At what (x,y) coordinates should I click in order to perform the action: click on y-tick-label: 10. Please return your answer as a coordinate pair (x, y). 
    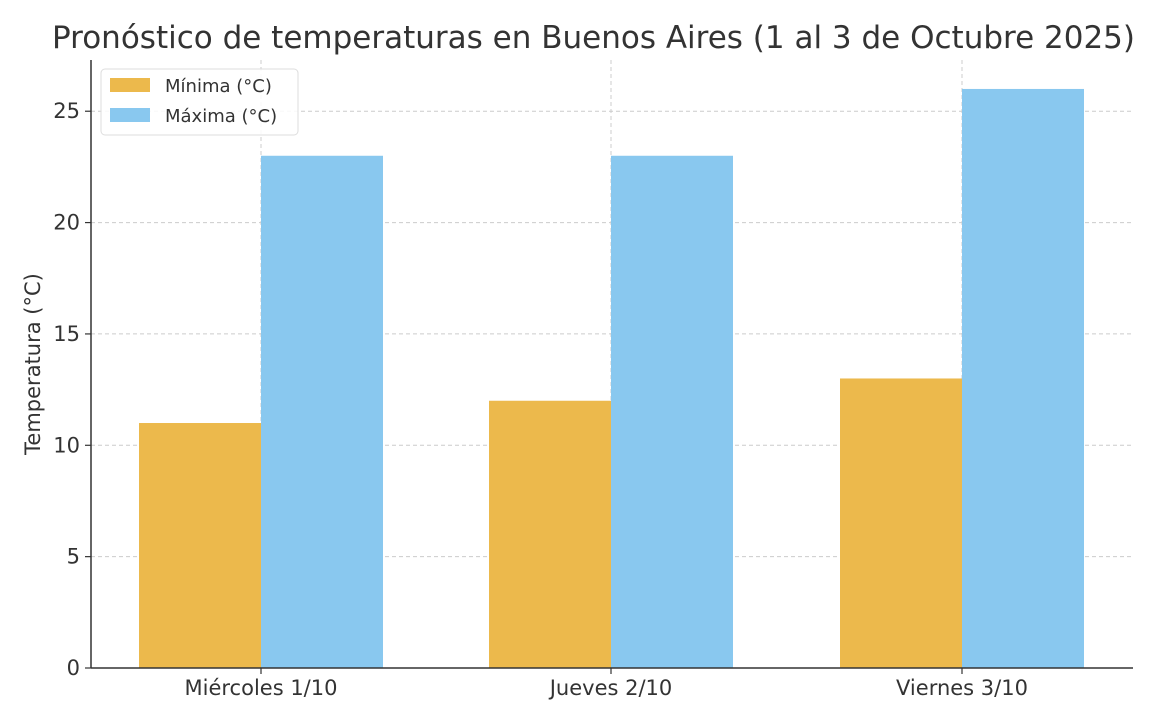
    Looking at the image, I should click on (66, 445).